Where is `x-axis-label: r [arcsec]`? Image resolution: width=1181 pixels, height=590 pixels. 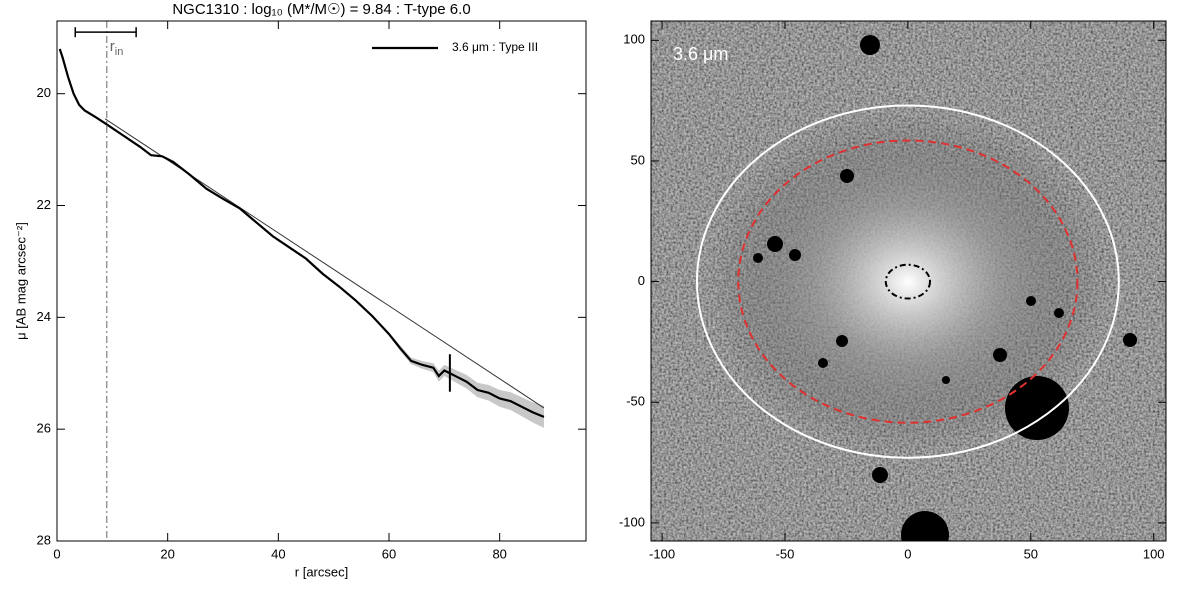 x-axis-label: r [arcsec] is located at coordinates (321, 571).